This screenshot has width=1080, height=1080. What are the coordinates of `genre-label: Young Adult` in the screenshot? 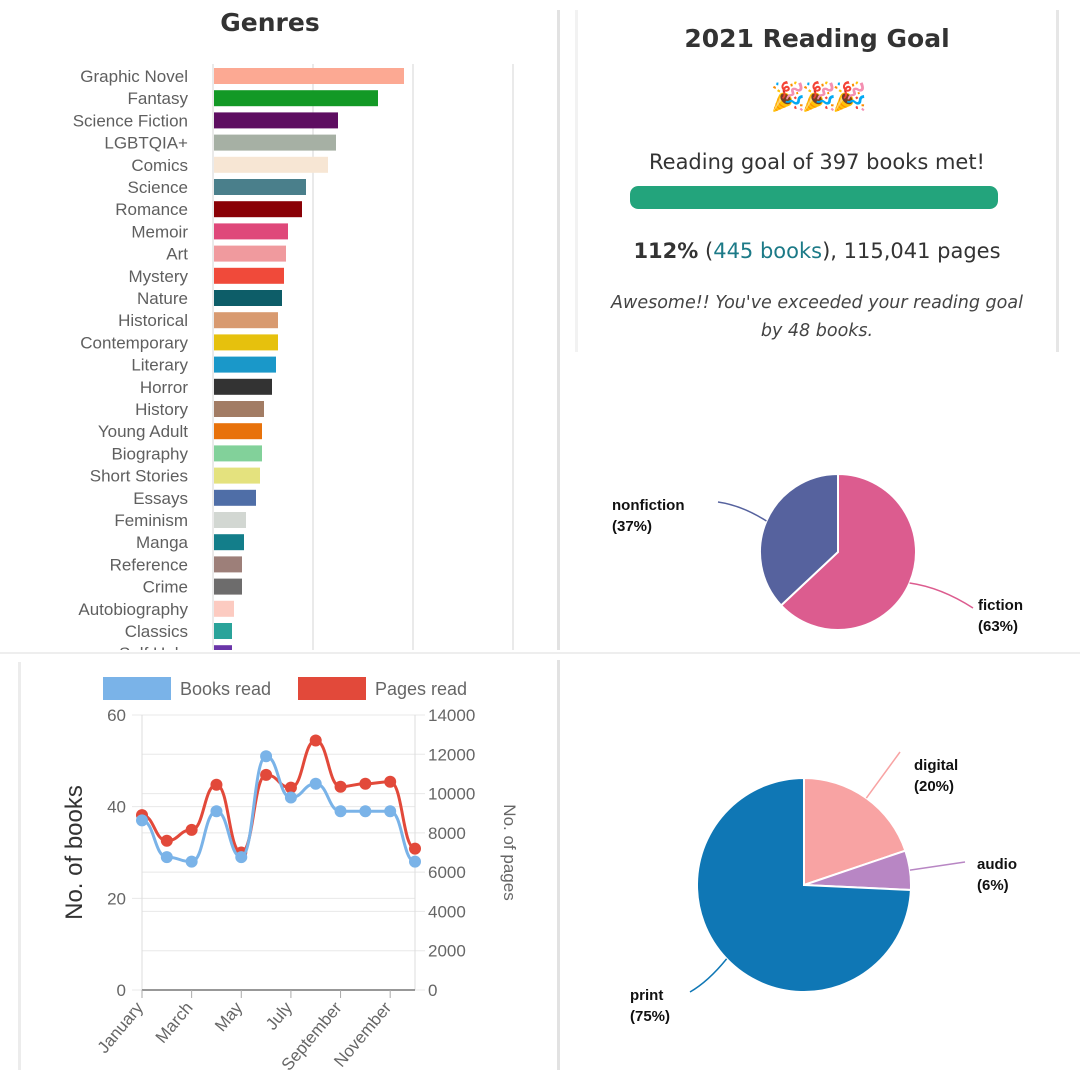 It's located at (143, 431).